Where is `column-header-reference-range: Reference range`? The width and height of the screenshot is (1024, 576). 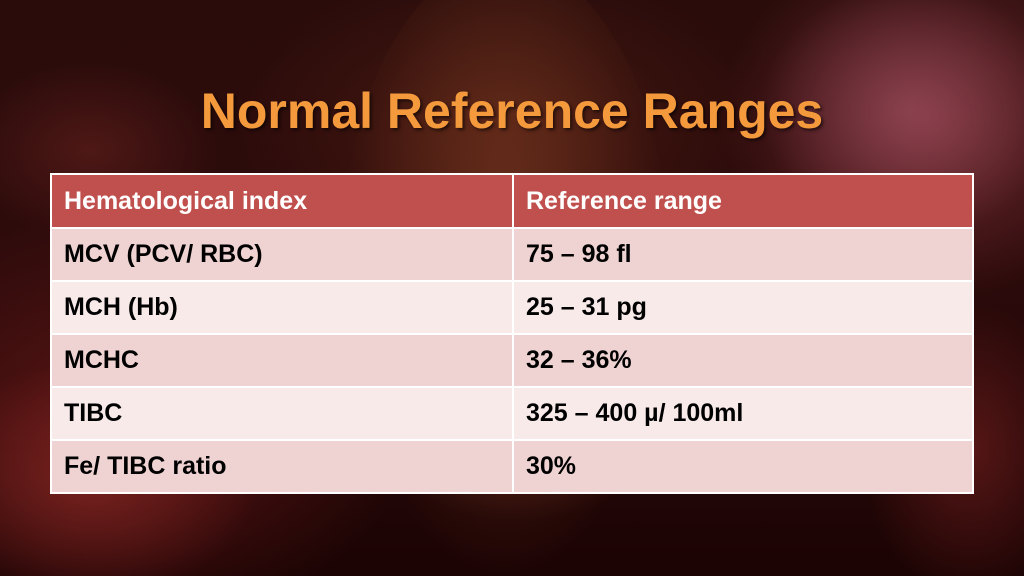
column-header-reference-range: Reference range is located at coordinates (743, 201).